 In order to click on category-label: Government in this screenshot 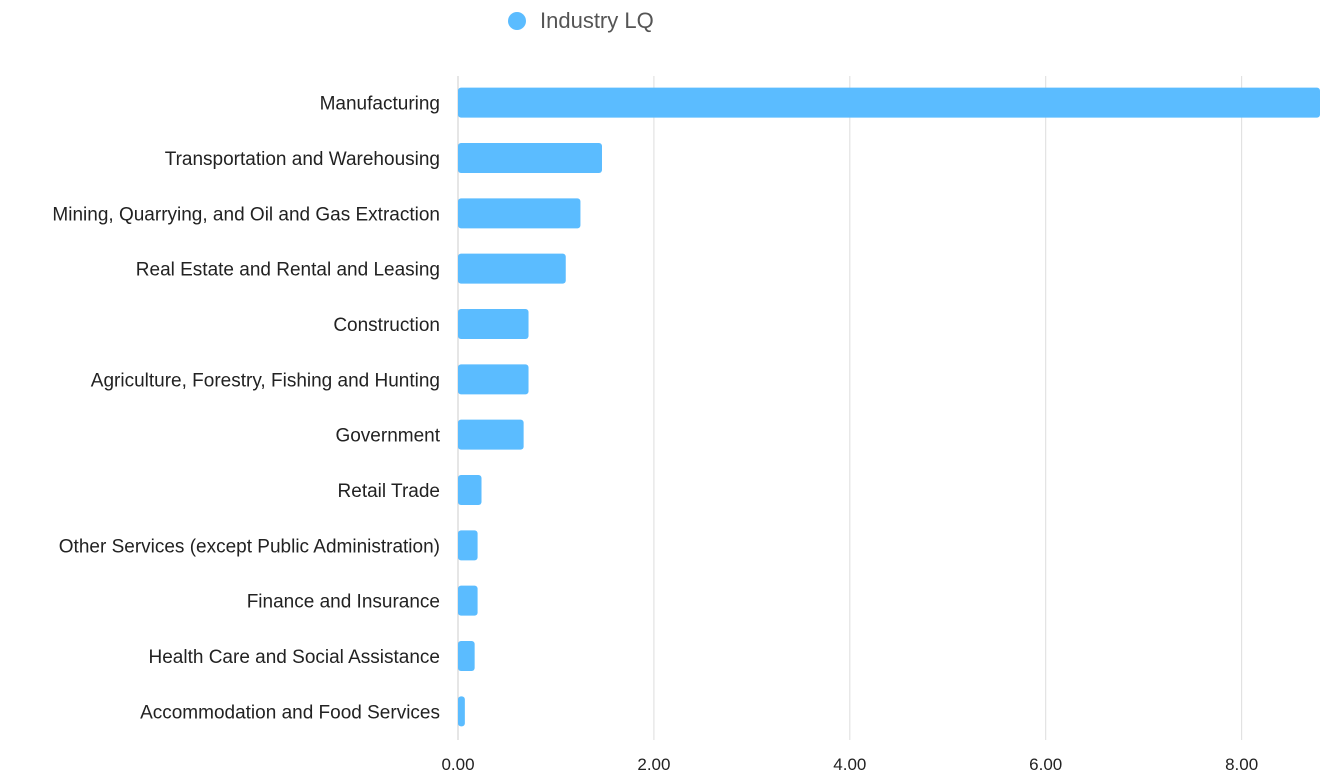, I will do `click(387, 436)`.